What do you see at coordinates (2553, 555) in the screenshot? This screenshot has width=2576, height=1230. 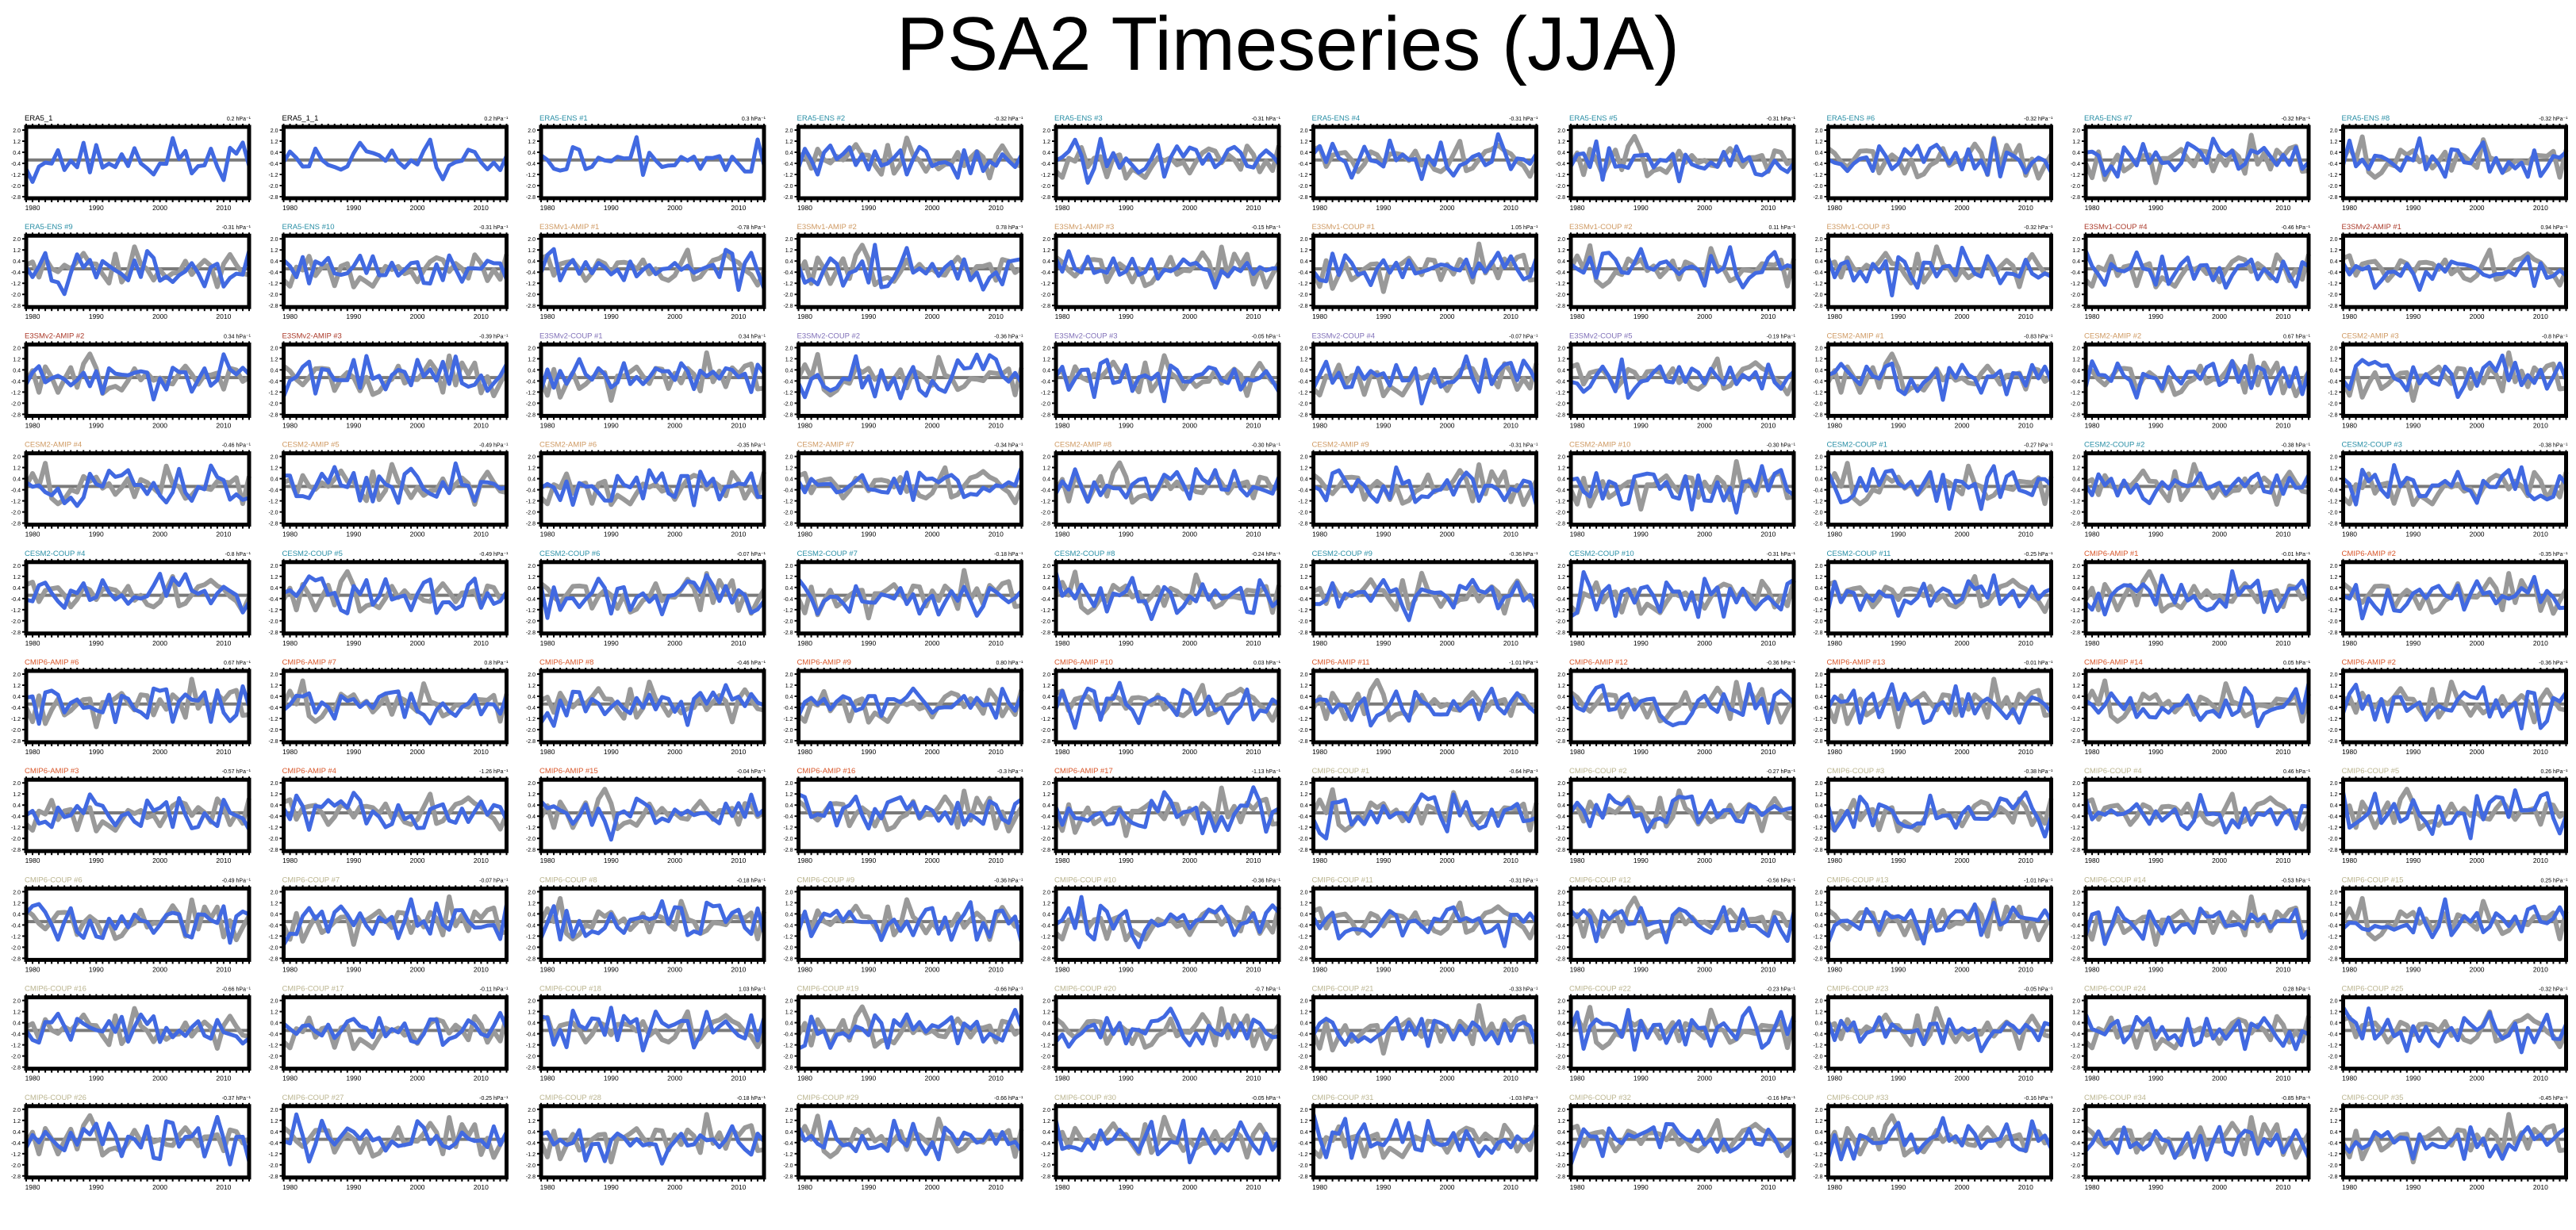 I see `panel-trend: -0.35 hPa⁻¹` at bounding box center [2553, 555].